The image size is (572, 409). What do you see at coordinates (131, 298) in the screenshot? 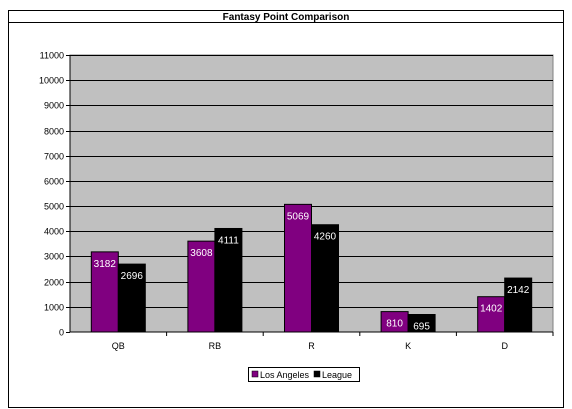
I see `bar-league-qb` at bounding box center [131, 298].